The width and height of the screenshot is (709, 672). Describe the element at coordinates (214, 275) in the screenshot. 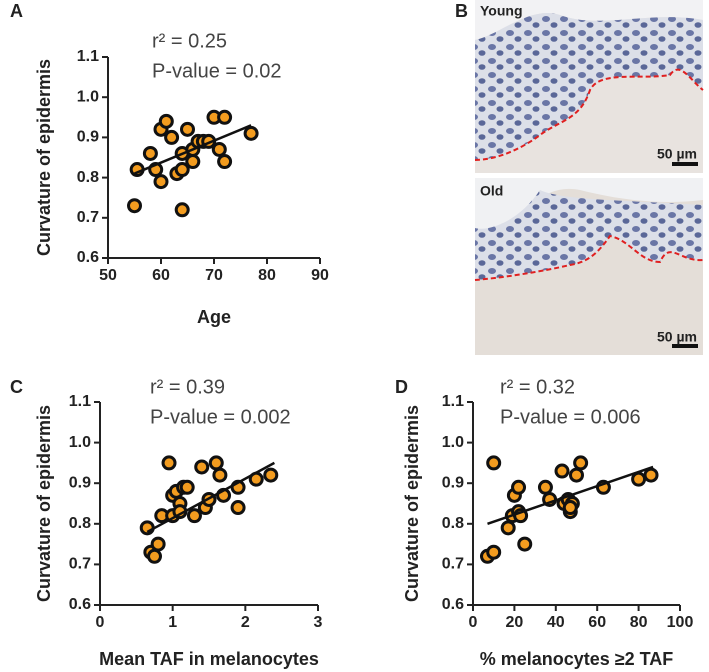

I see `x-tick-label: 70` at that location.